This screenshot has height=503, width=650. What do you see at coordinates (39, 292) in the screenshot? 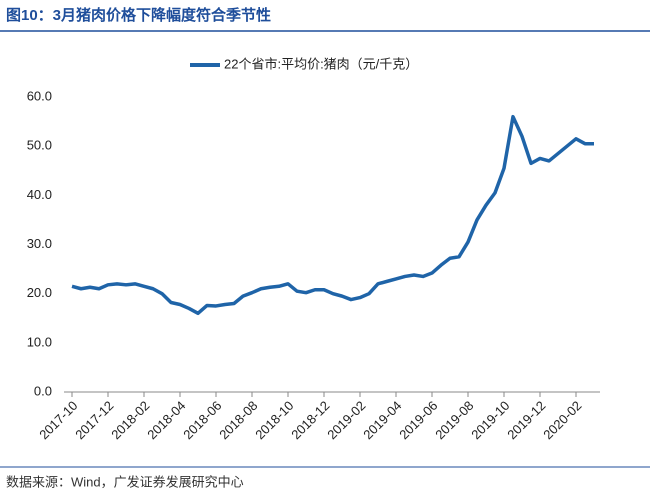
I see `y-tick-label: 20.0` at bounding box center [39, 292].